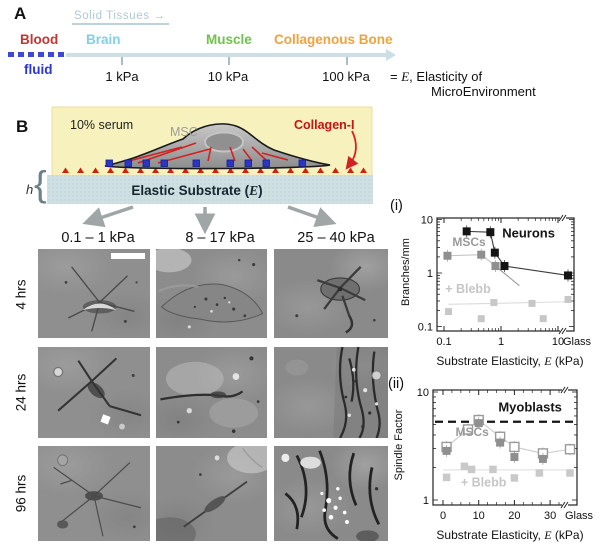 The width and height of the screenshot is (600, 553). What do you see at coordinates (22, 126) in the screenshot?
I see `panel-b-label: B` at bounding box center [22, 126].